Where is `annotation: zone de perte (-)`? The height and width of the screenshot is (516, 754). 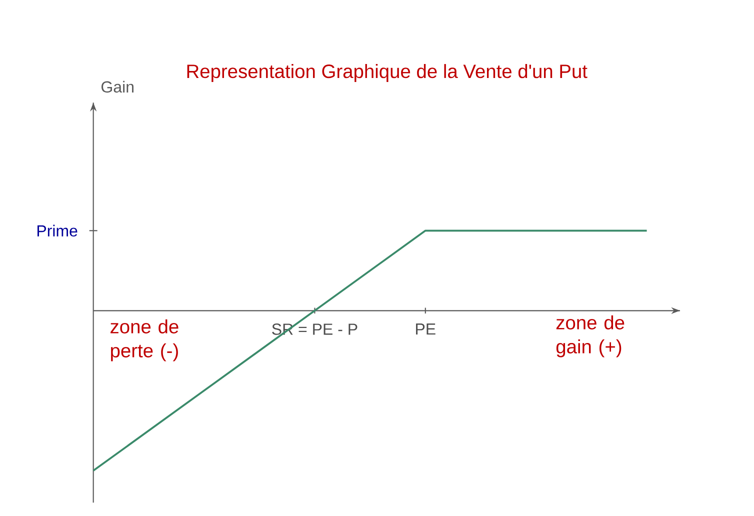 annotation: zone de perte (-) is located at coordinates (144, 340).